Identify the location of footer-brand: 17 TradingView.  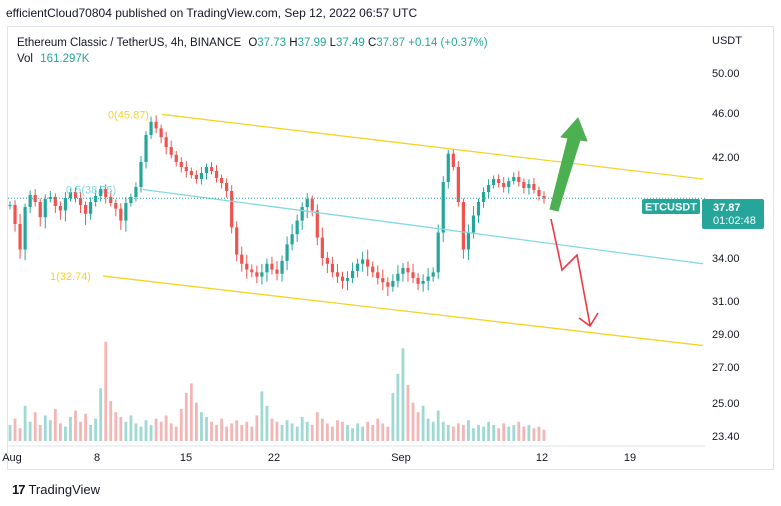
(56, 489).